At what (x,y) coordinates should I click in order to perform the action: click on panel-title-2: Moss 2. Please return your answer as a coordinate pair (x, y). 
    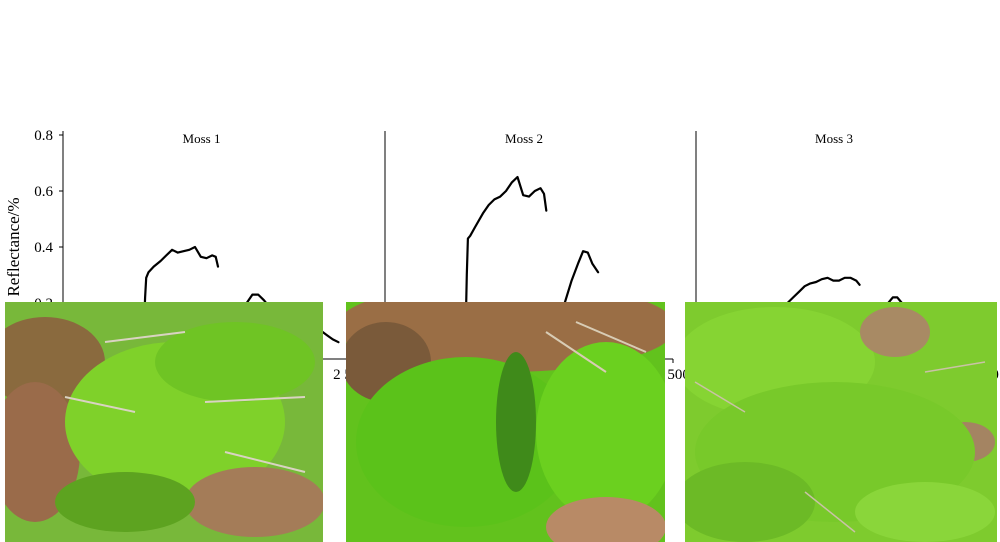
    Looking at the image, I should click on (524, 138).